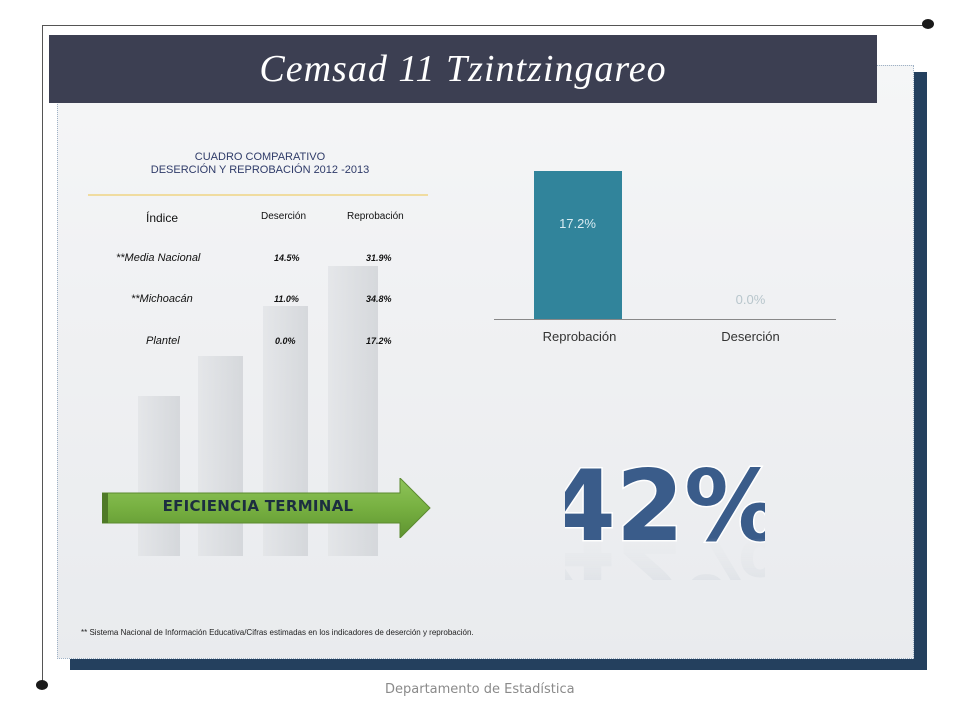  I want to click on table-row-label: Plantel, so click(163, 341).